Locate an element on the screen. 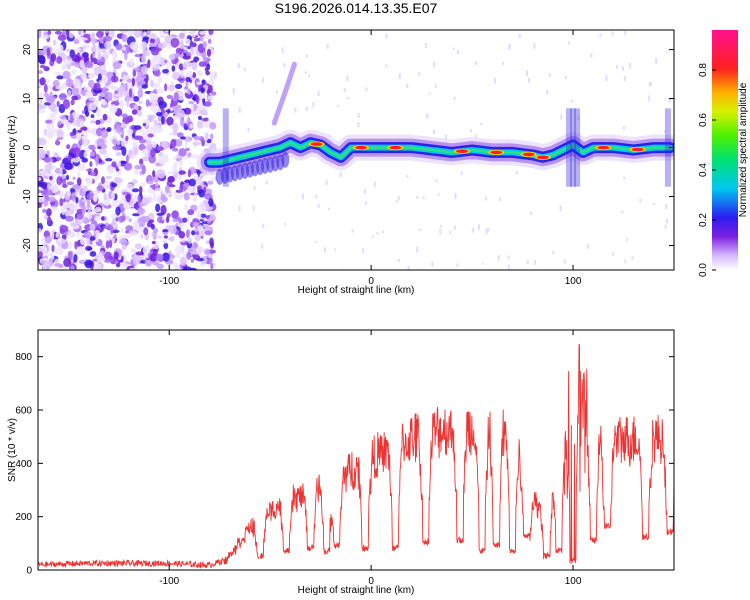  spread-blob is located at coordinates (285, 159).